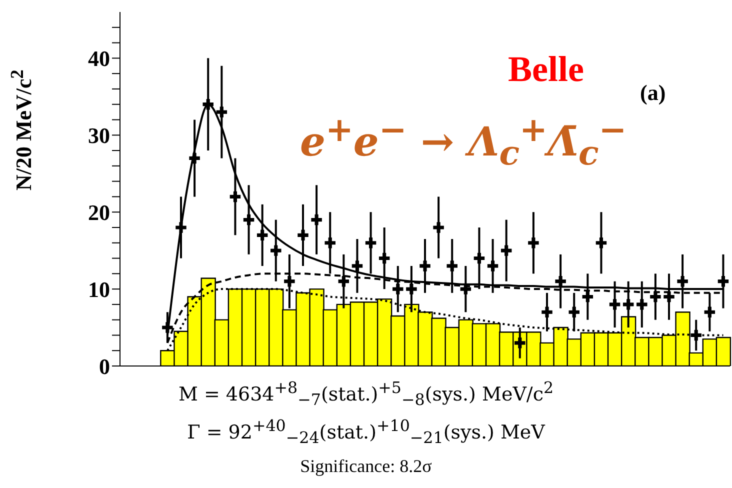  Describe the element at coordinates (366, 466) in the screenshot. I see `text: Significance: 8.2σ` at that location.